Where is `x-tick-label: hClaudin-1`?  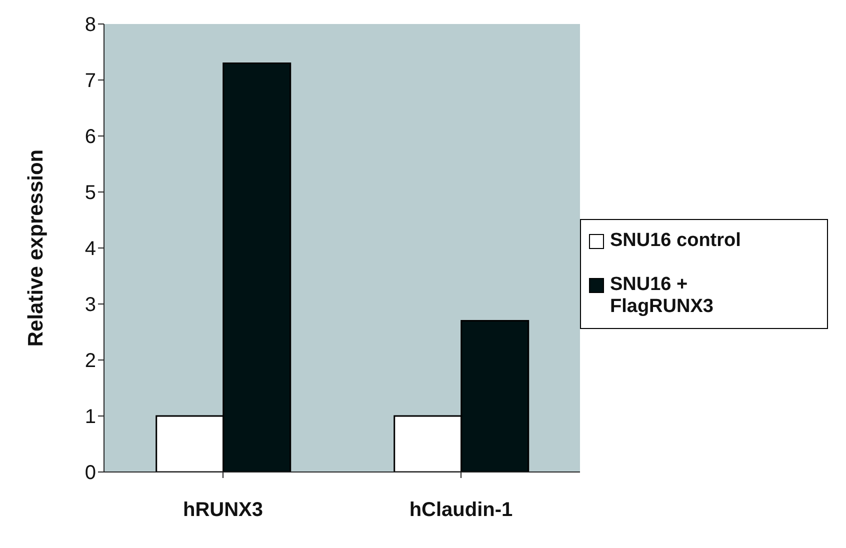 x-tick-label: hClaudin-1 is located at coordinates (461, 510).